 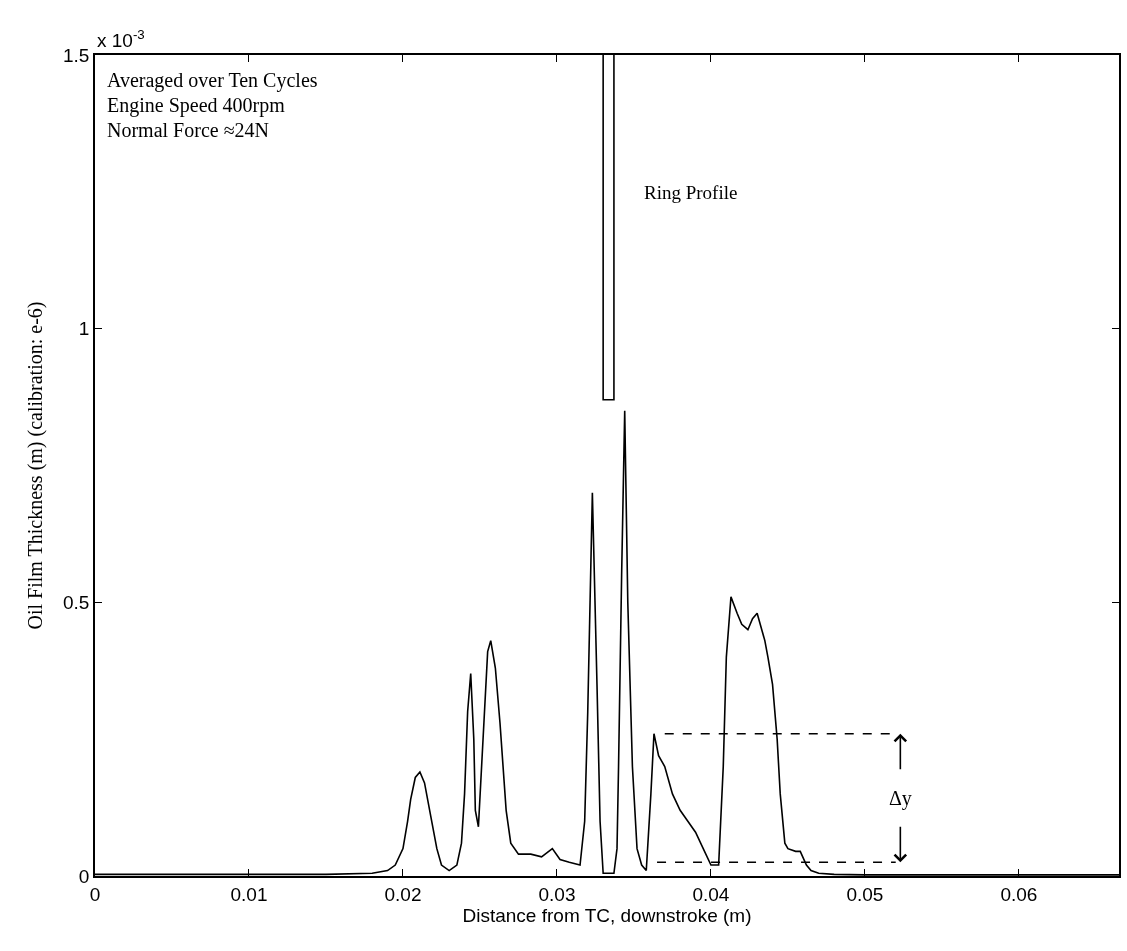 I want to click on x-tick-label: 0.03, so click(x=557, y=894).